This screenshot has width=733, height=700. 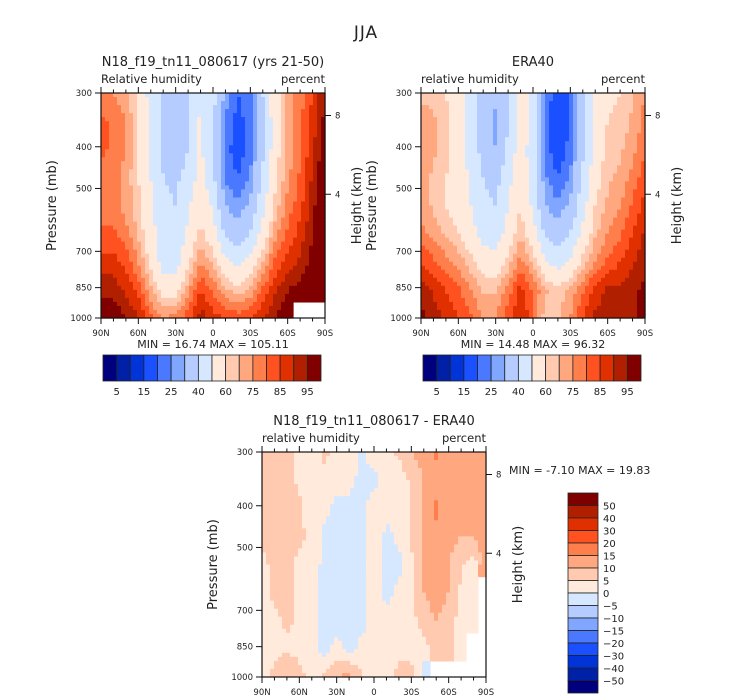 What do you see at coordinates (250, 334) in the screenshot?
I see `x-tick-label: 30S` at bounding box center [250, 334].